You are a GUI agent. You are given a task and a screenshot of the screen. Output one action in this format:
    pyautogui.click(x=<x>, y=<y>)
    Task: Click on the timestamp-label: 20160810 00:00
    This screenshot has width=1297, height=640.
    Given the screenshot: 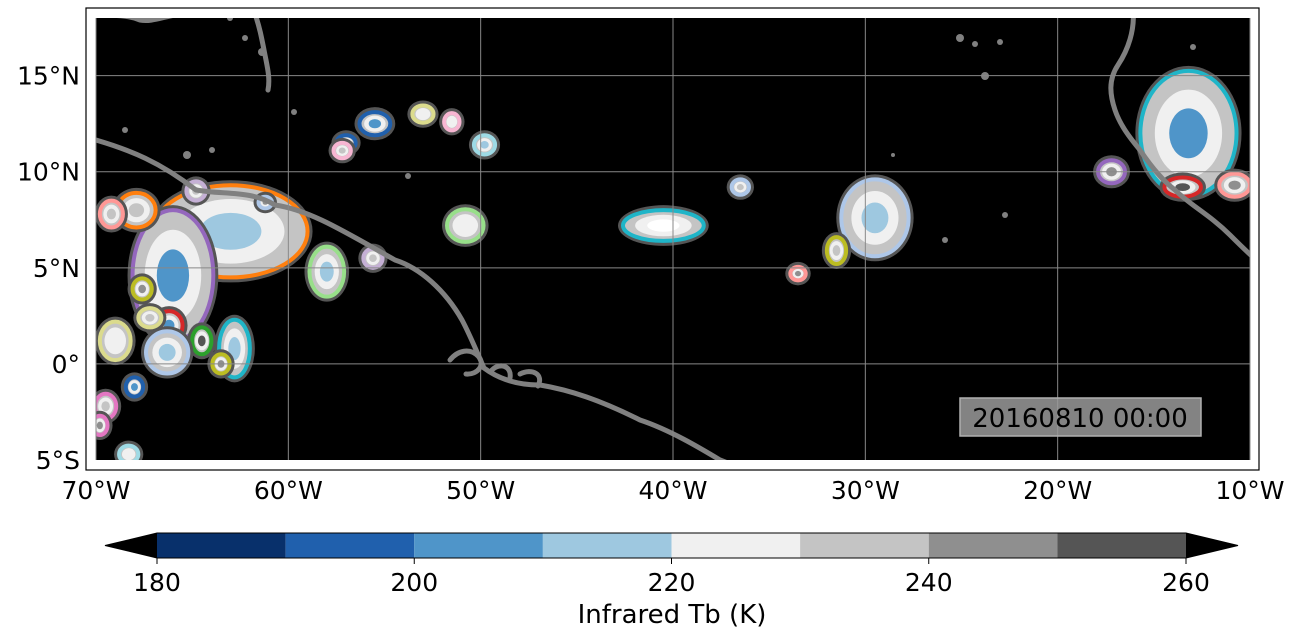 What is the action you would take?
    pyautogui.click(x=1080, y=419)
    